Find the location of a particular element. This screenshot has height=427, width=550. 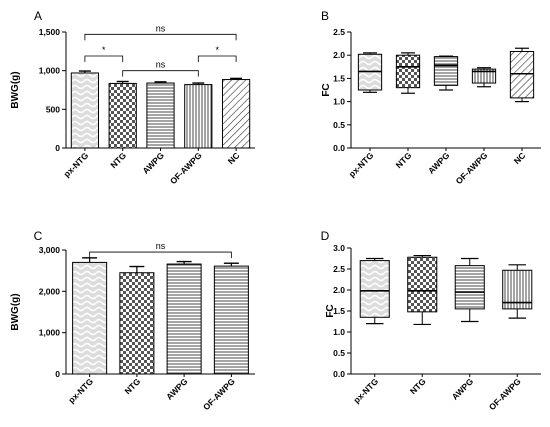

panel-letter: D is located at coordinates (325, 236).